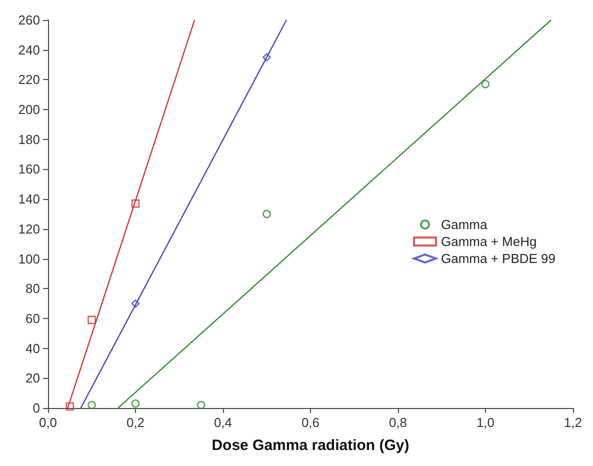 This screenshot has width=593, height=466. What do you see at coordinates (48, 422) in the screenshot?
I see `x-tick-label: 0,0` at bounding box center [48, 422].